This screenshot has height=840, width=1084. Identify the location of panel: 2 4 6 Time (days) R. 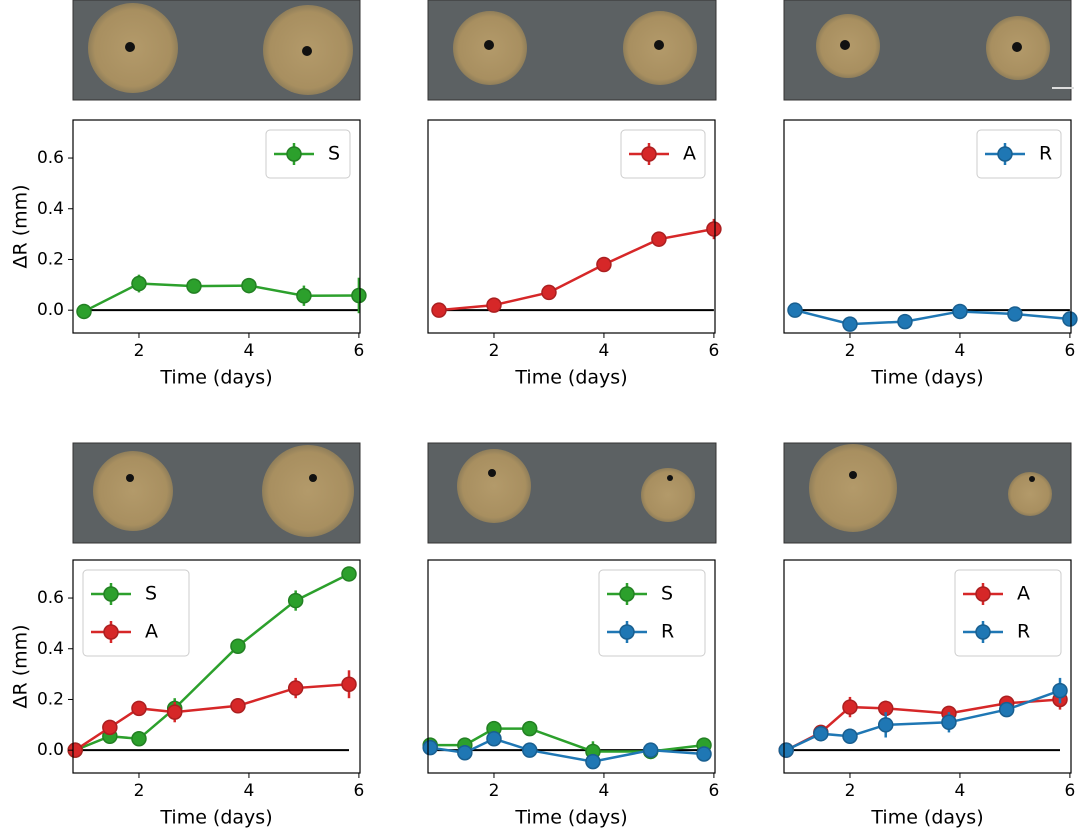
(930, 254).